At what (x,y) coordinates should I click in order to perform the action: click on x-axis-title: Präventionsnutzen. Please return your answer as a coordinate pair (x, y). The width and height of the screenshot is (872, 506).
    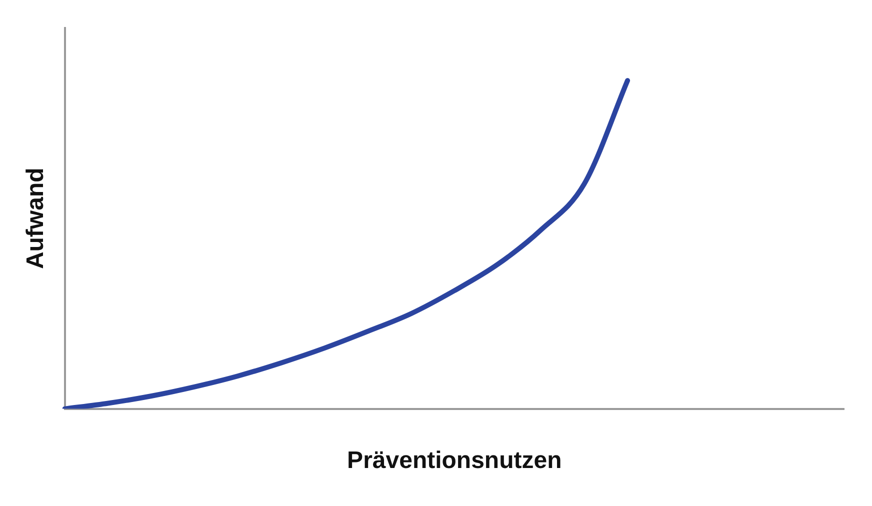
    Looking at the image, I should click on (454, 460).